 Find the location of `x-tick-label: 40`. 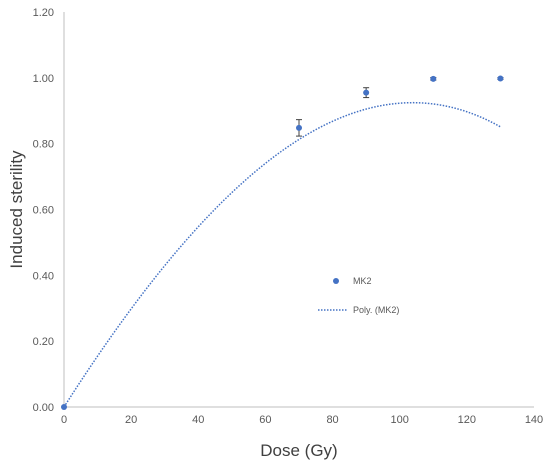

x-tick-label: 40 is located at coordinates (198, 420).